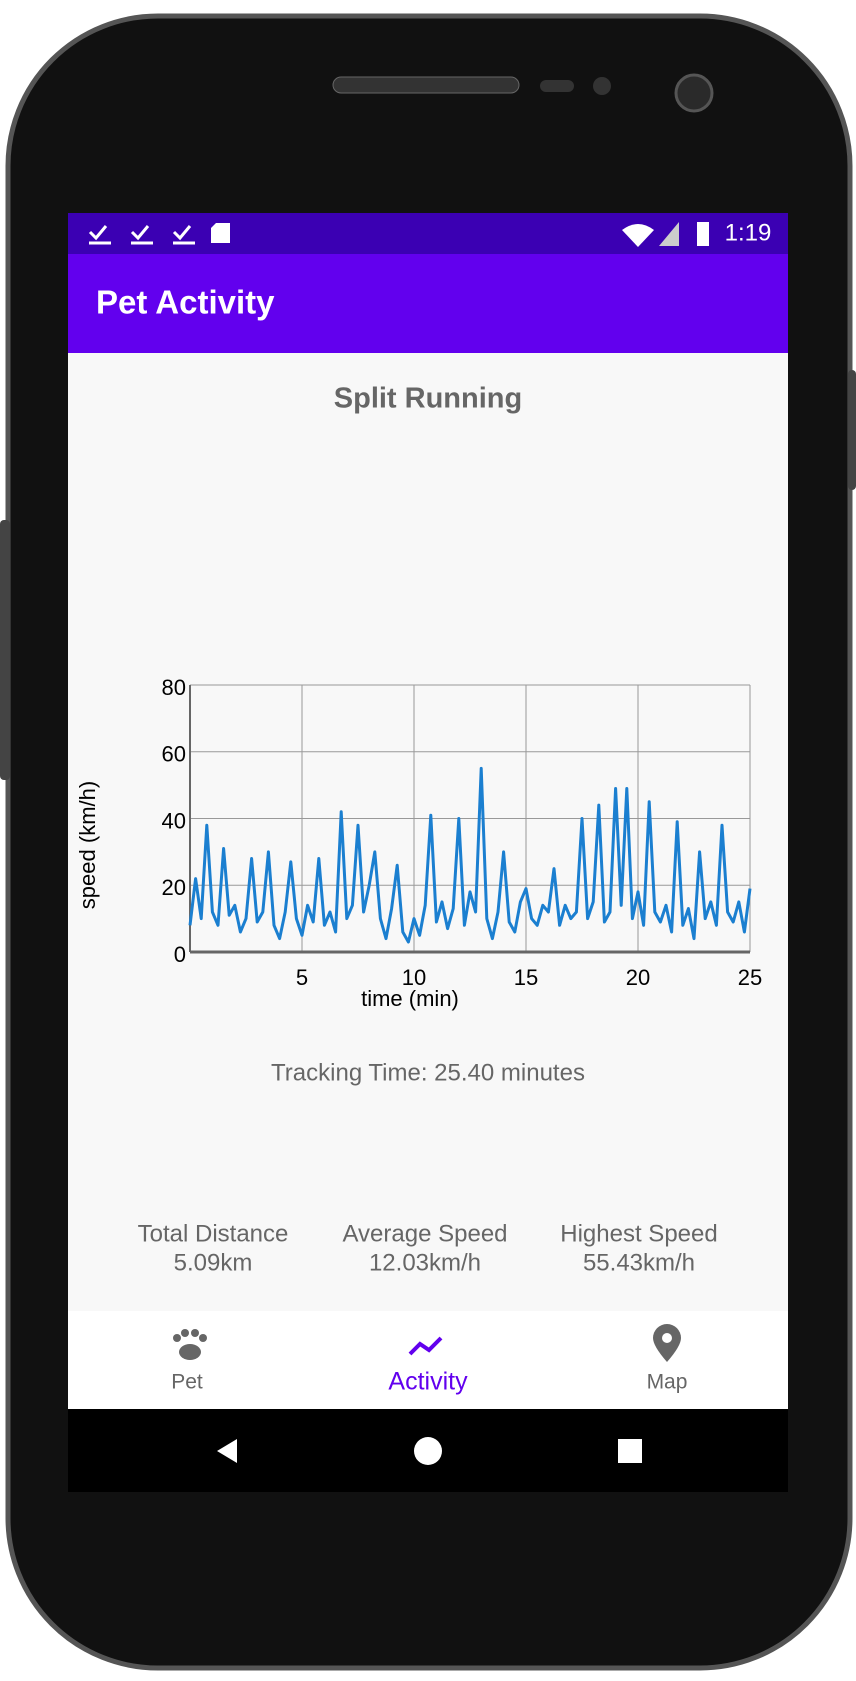 The height and width of the screenshot is (1681, 856). What do you see at coordinates (703, 234) in the screenshot?
I see `battery-icon` at bounding box center [703, 234].